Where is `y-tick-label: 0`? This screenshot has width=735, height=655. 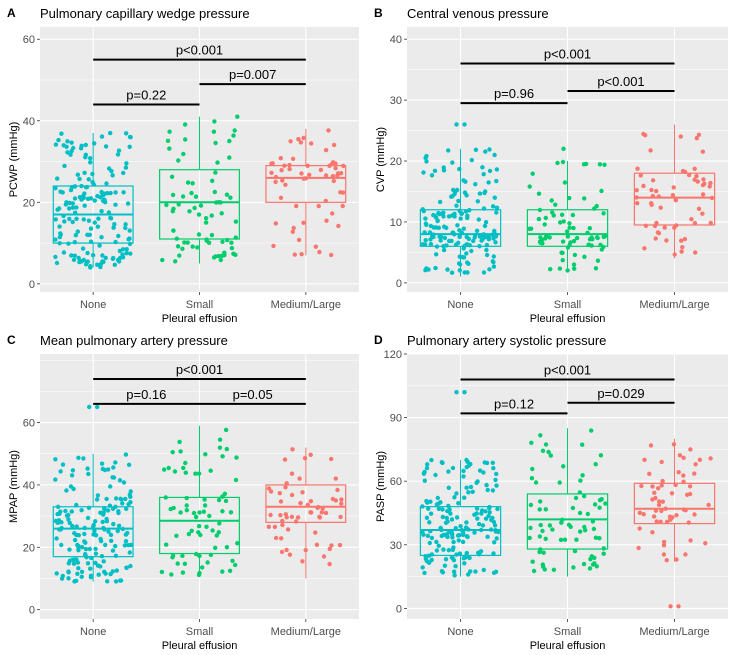
y-tick-label: 0 is located at coordinates (32, 611).